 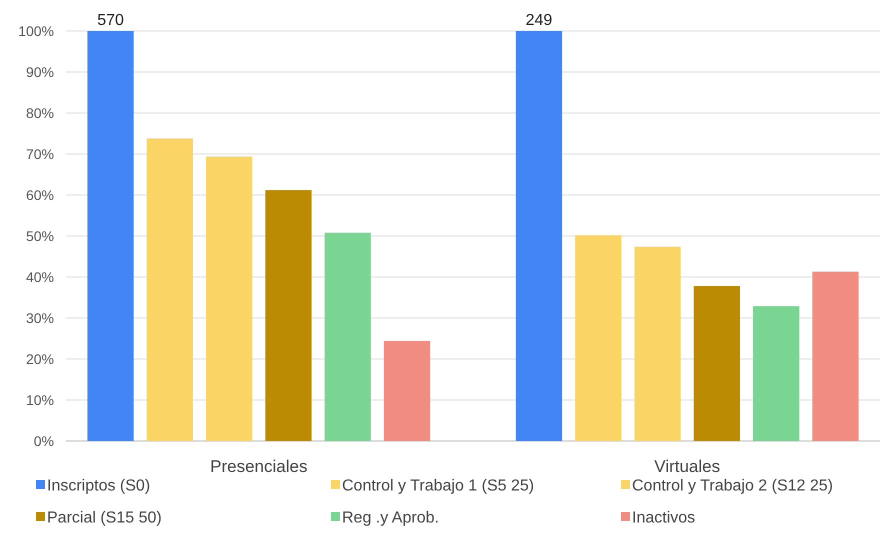 I want to click on x-tick-label: Presenciales, so click(x=259, y=466).